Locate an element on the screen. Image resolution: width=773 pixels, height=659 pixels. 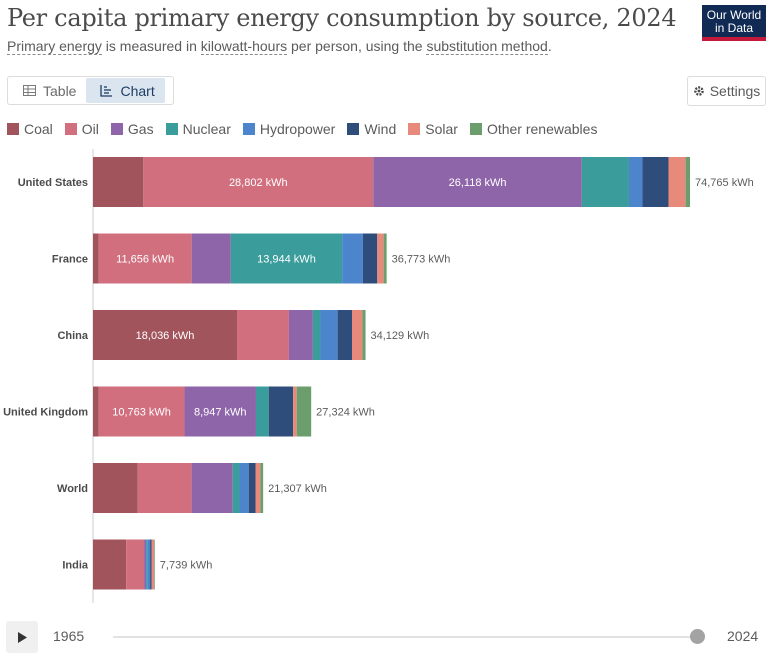
tab-table: Table is located at coordinates (47, 90).